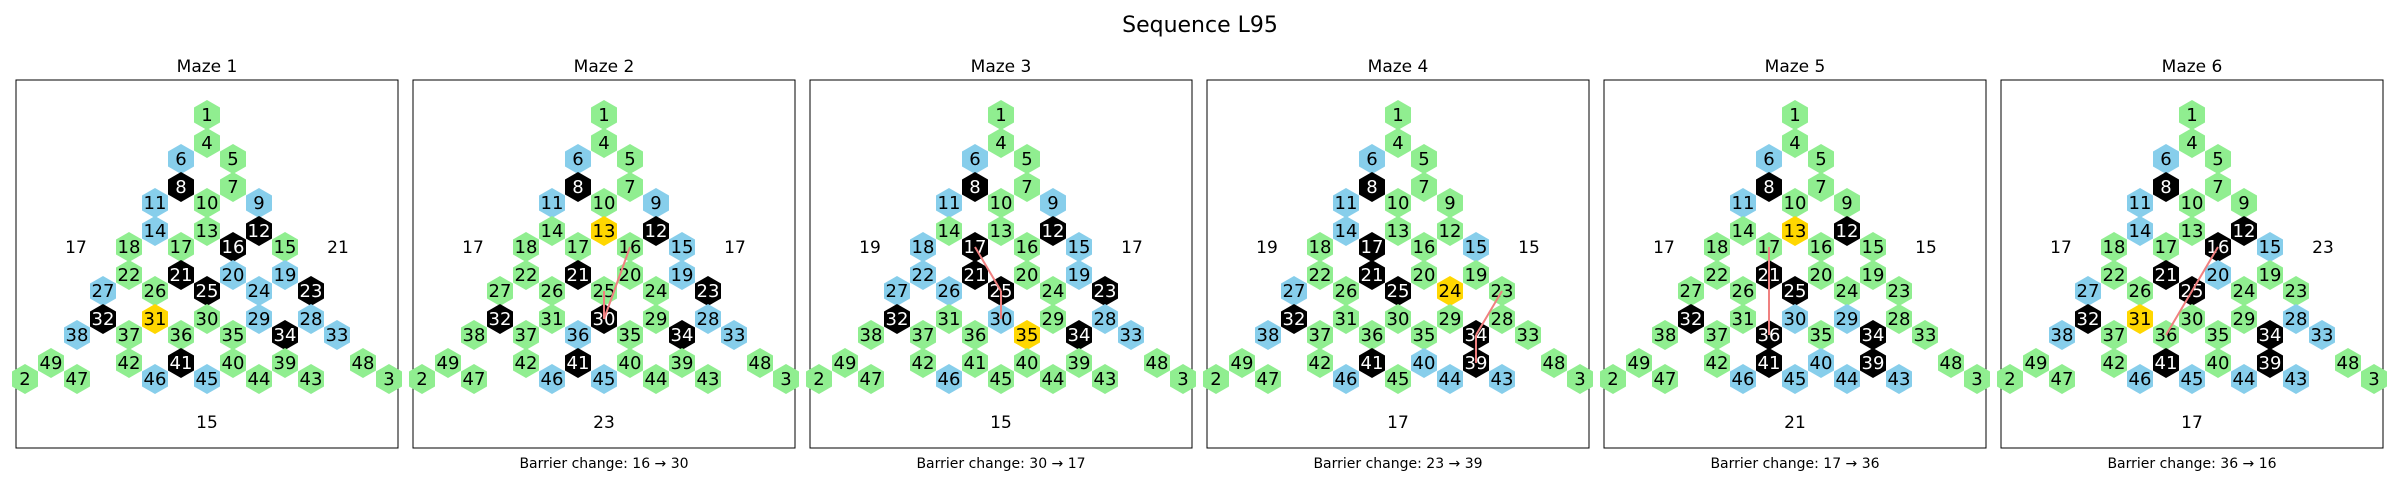 The image size is (2400, 480). I want to click on hex-label: 9, so click(1449, 203).